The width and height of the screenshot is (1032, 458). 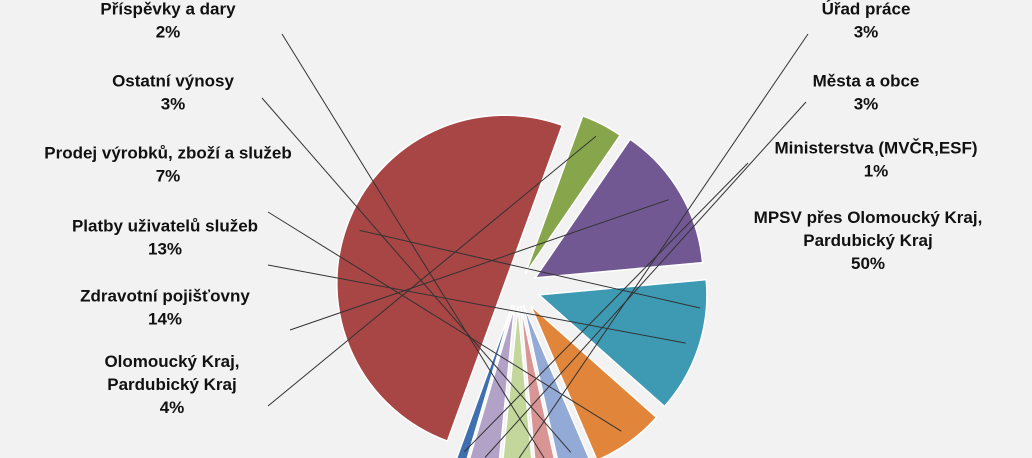 I want to click on slice-percent-label: 50%, so click(x=868, y=263).